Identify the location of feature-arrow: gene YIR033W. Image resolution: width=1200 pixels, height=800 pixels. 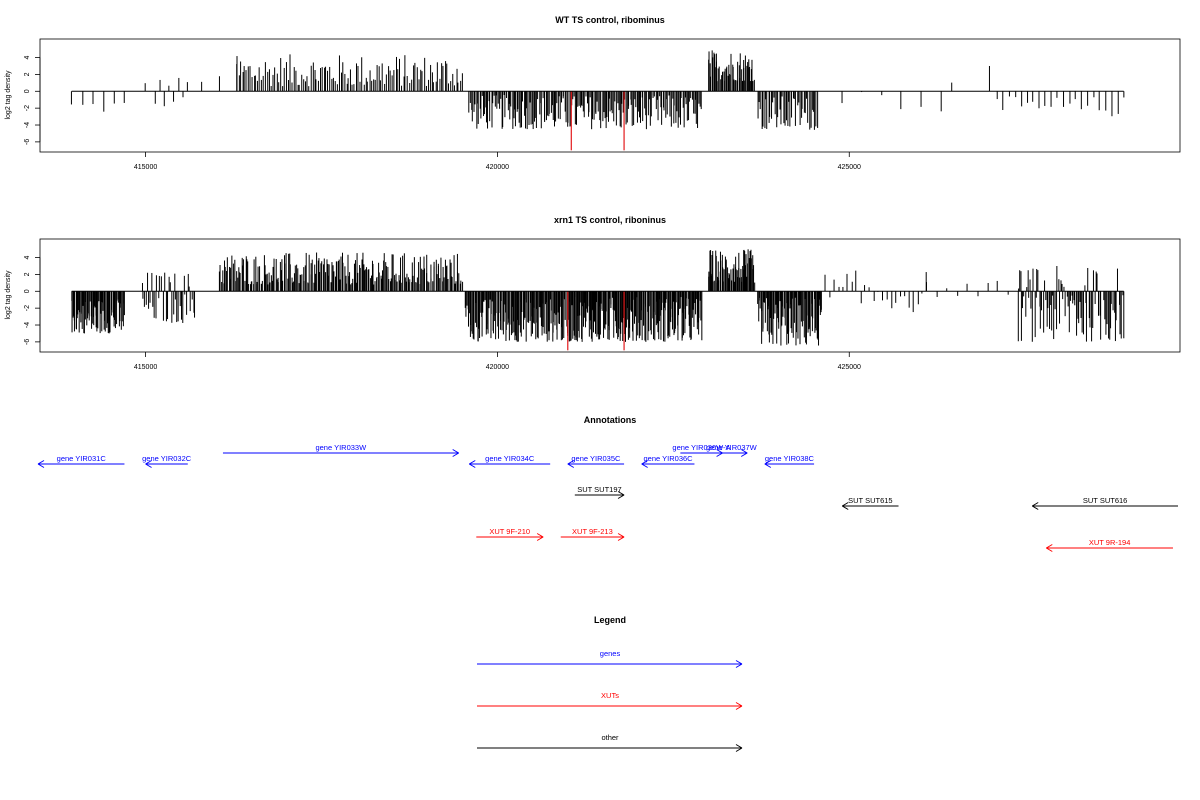
(340, 450).